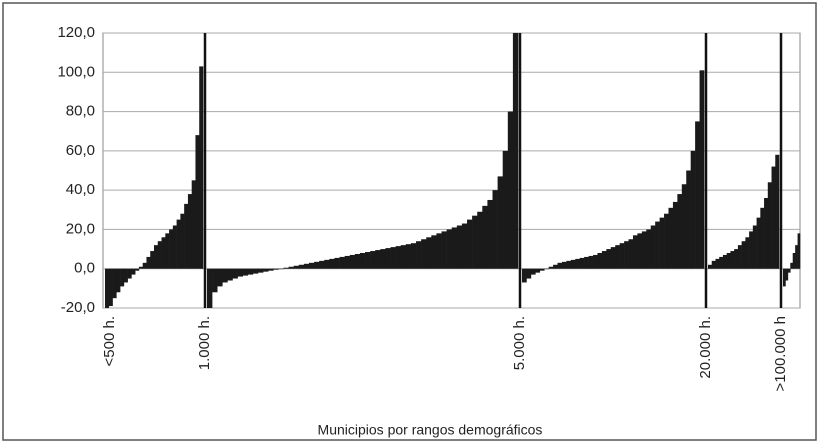 The width and height of the screenshot is (820, 443). Describe the element at coordinates (780, 354) in the screenshot. I see `x-tick-label: >100.000 h` at that location.